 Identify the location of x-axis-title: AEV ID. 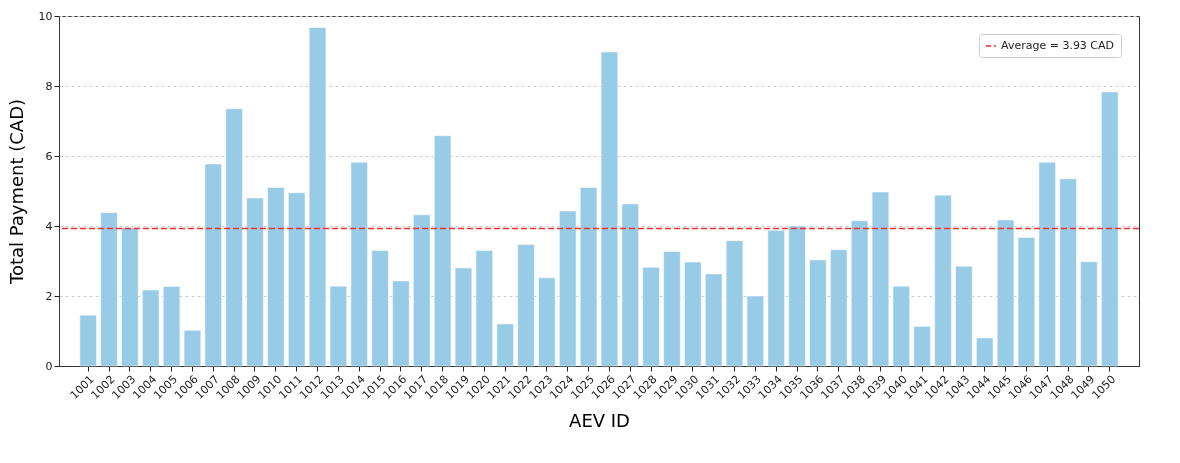
(599, 421).